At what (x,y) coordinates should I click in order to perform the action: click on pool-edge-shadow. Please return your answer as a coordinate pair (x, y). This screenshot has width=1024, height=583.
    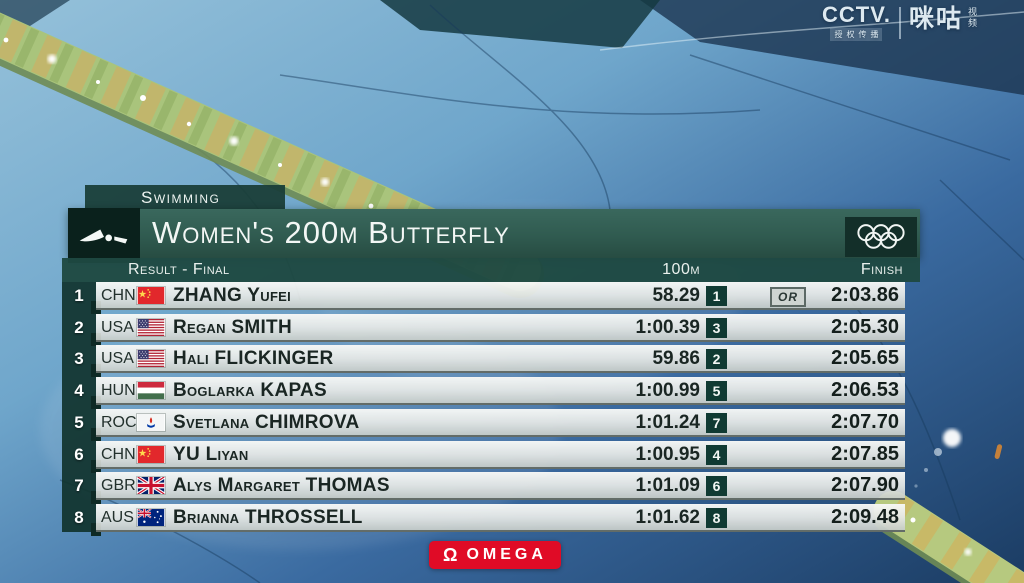
    Looking at the image, I should click on (832, 47).